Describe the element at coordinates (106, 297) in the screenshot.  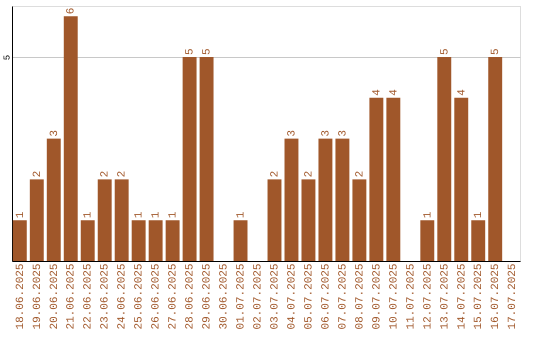
I see `x-tick-label: 23.06.2025` at that location.